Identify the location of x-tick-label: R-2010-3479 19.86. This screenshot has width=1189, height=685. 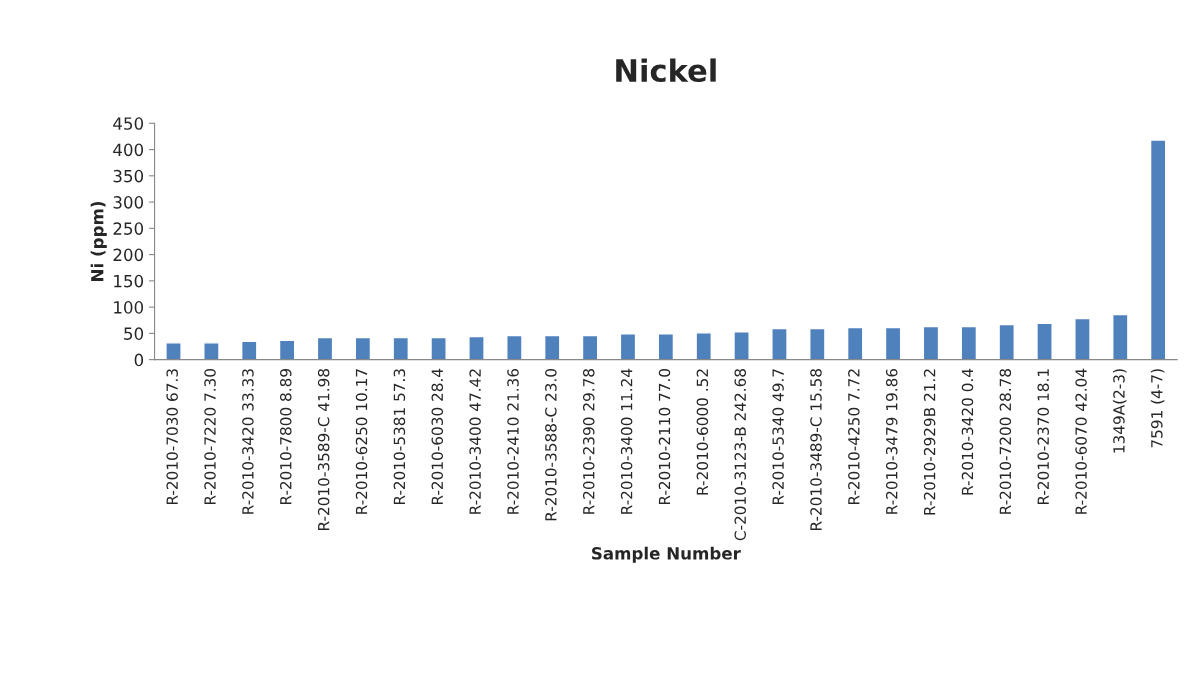
(891, 441).